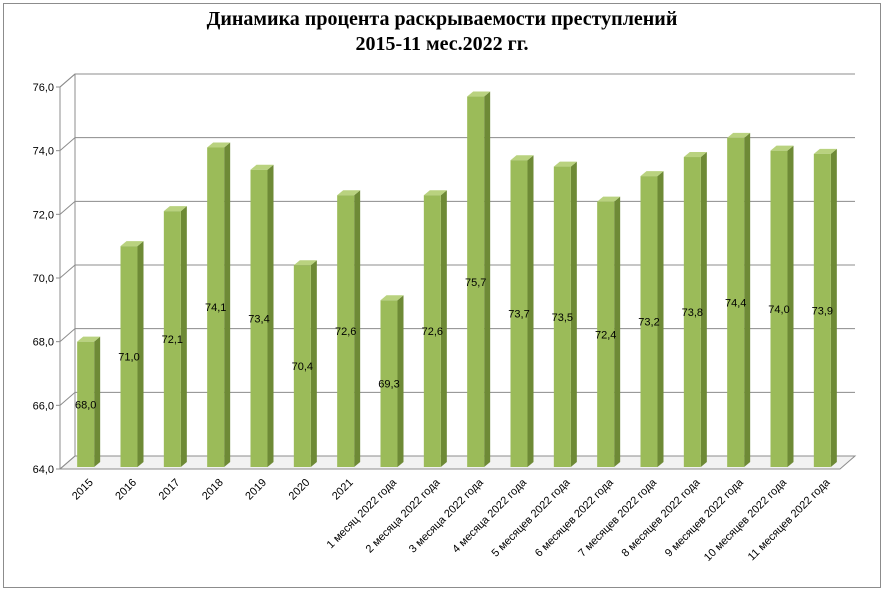  What do you see at coordinates (215, 308) in the screenshot?
I see `data-label: 74,1` at bounding box center [215, 308].